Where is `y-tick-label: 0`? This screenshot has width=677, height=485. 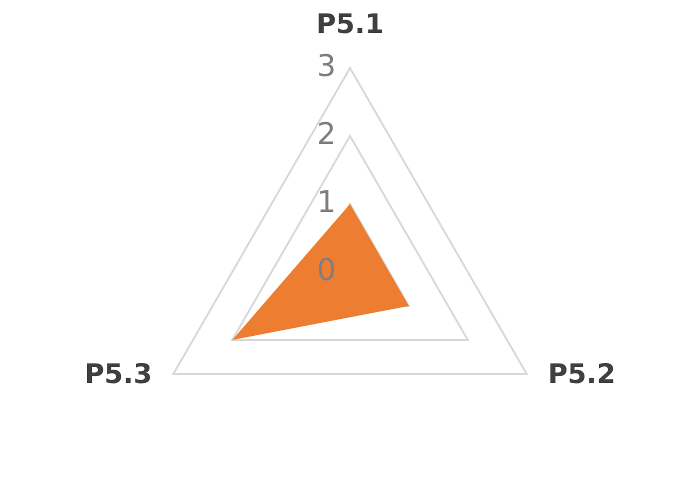 y-tick-label: 0 is located at coordinates (326, 270).